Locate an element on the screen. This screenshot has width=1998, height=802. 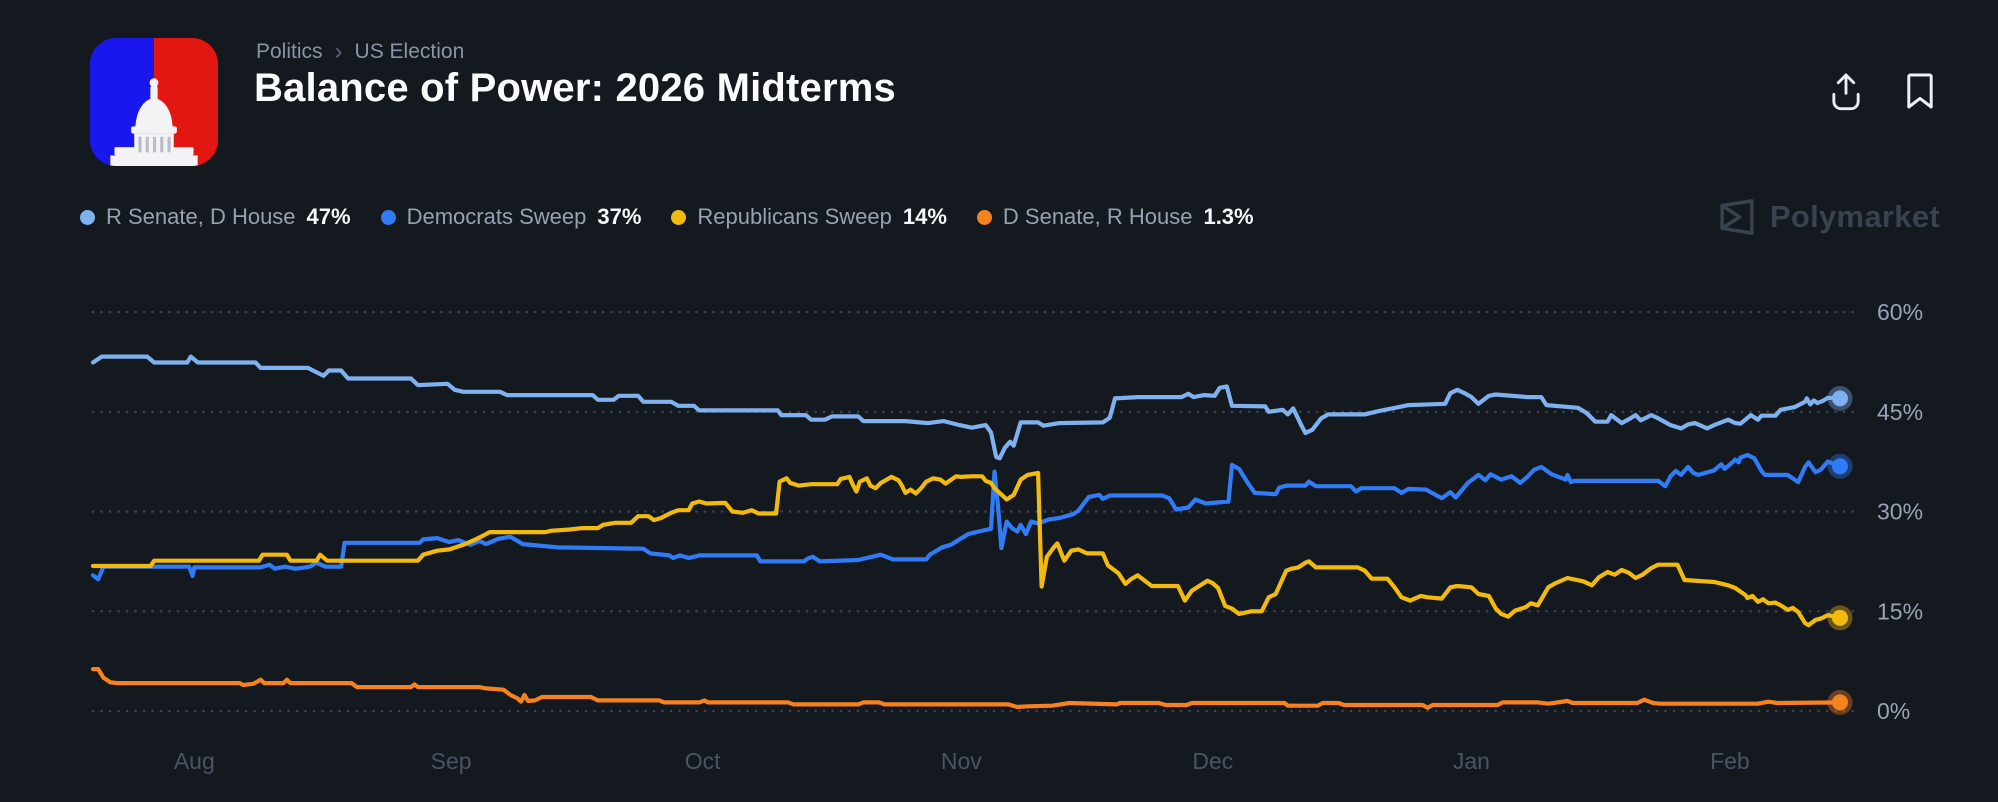
bookmark-icon is located at coordinates (1920, 91).